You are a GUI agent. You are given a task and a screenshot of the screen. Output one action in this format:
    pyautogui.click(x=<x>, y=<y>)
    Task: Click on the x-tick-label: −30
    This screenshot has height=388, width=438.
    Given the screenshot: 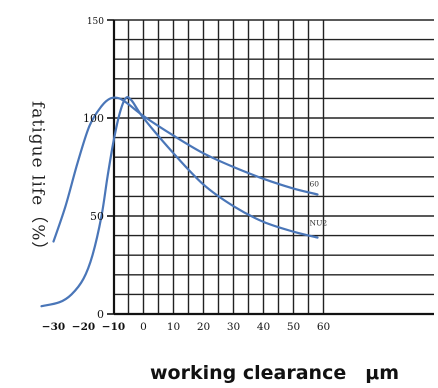 What is the action you would take?
    pyautogui.click(x=53, y=327)
    